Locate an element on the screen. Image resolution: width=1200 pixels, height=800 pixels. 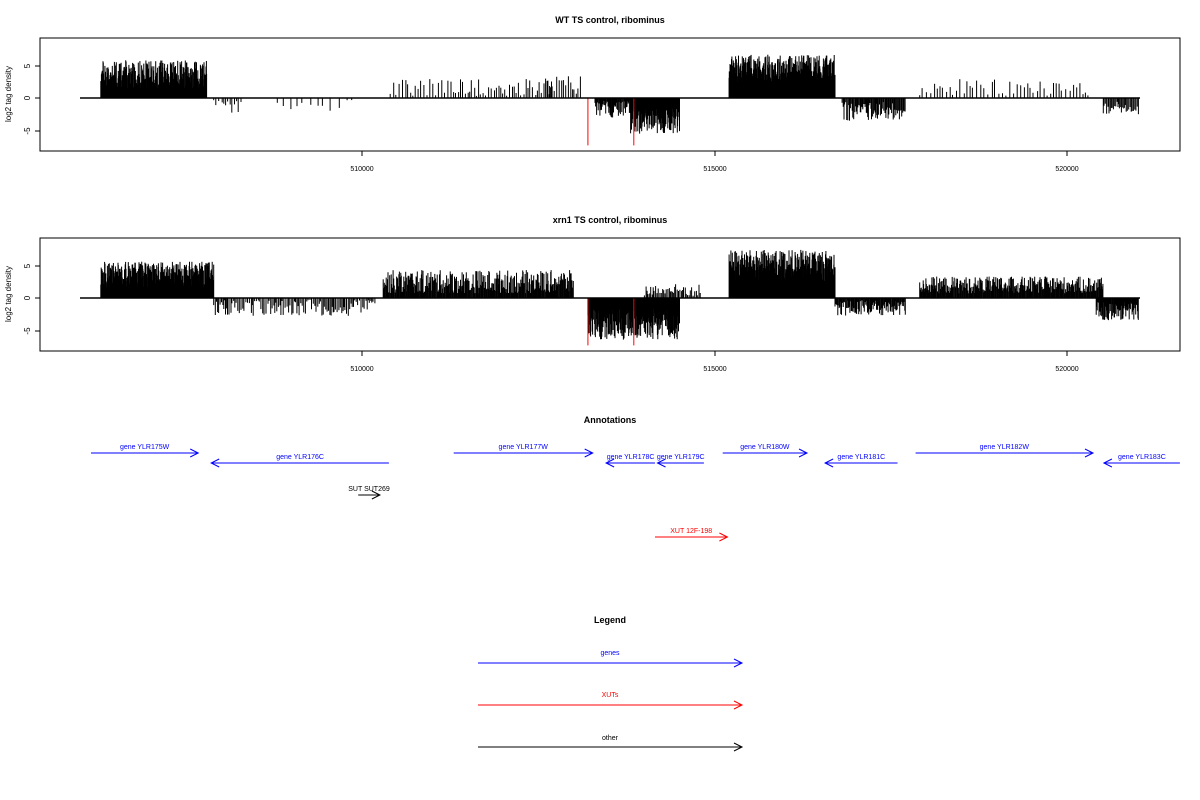
annotation-feature: gene YLR176C is located at coordinates (299, 461).